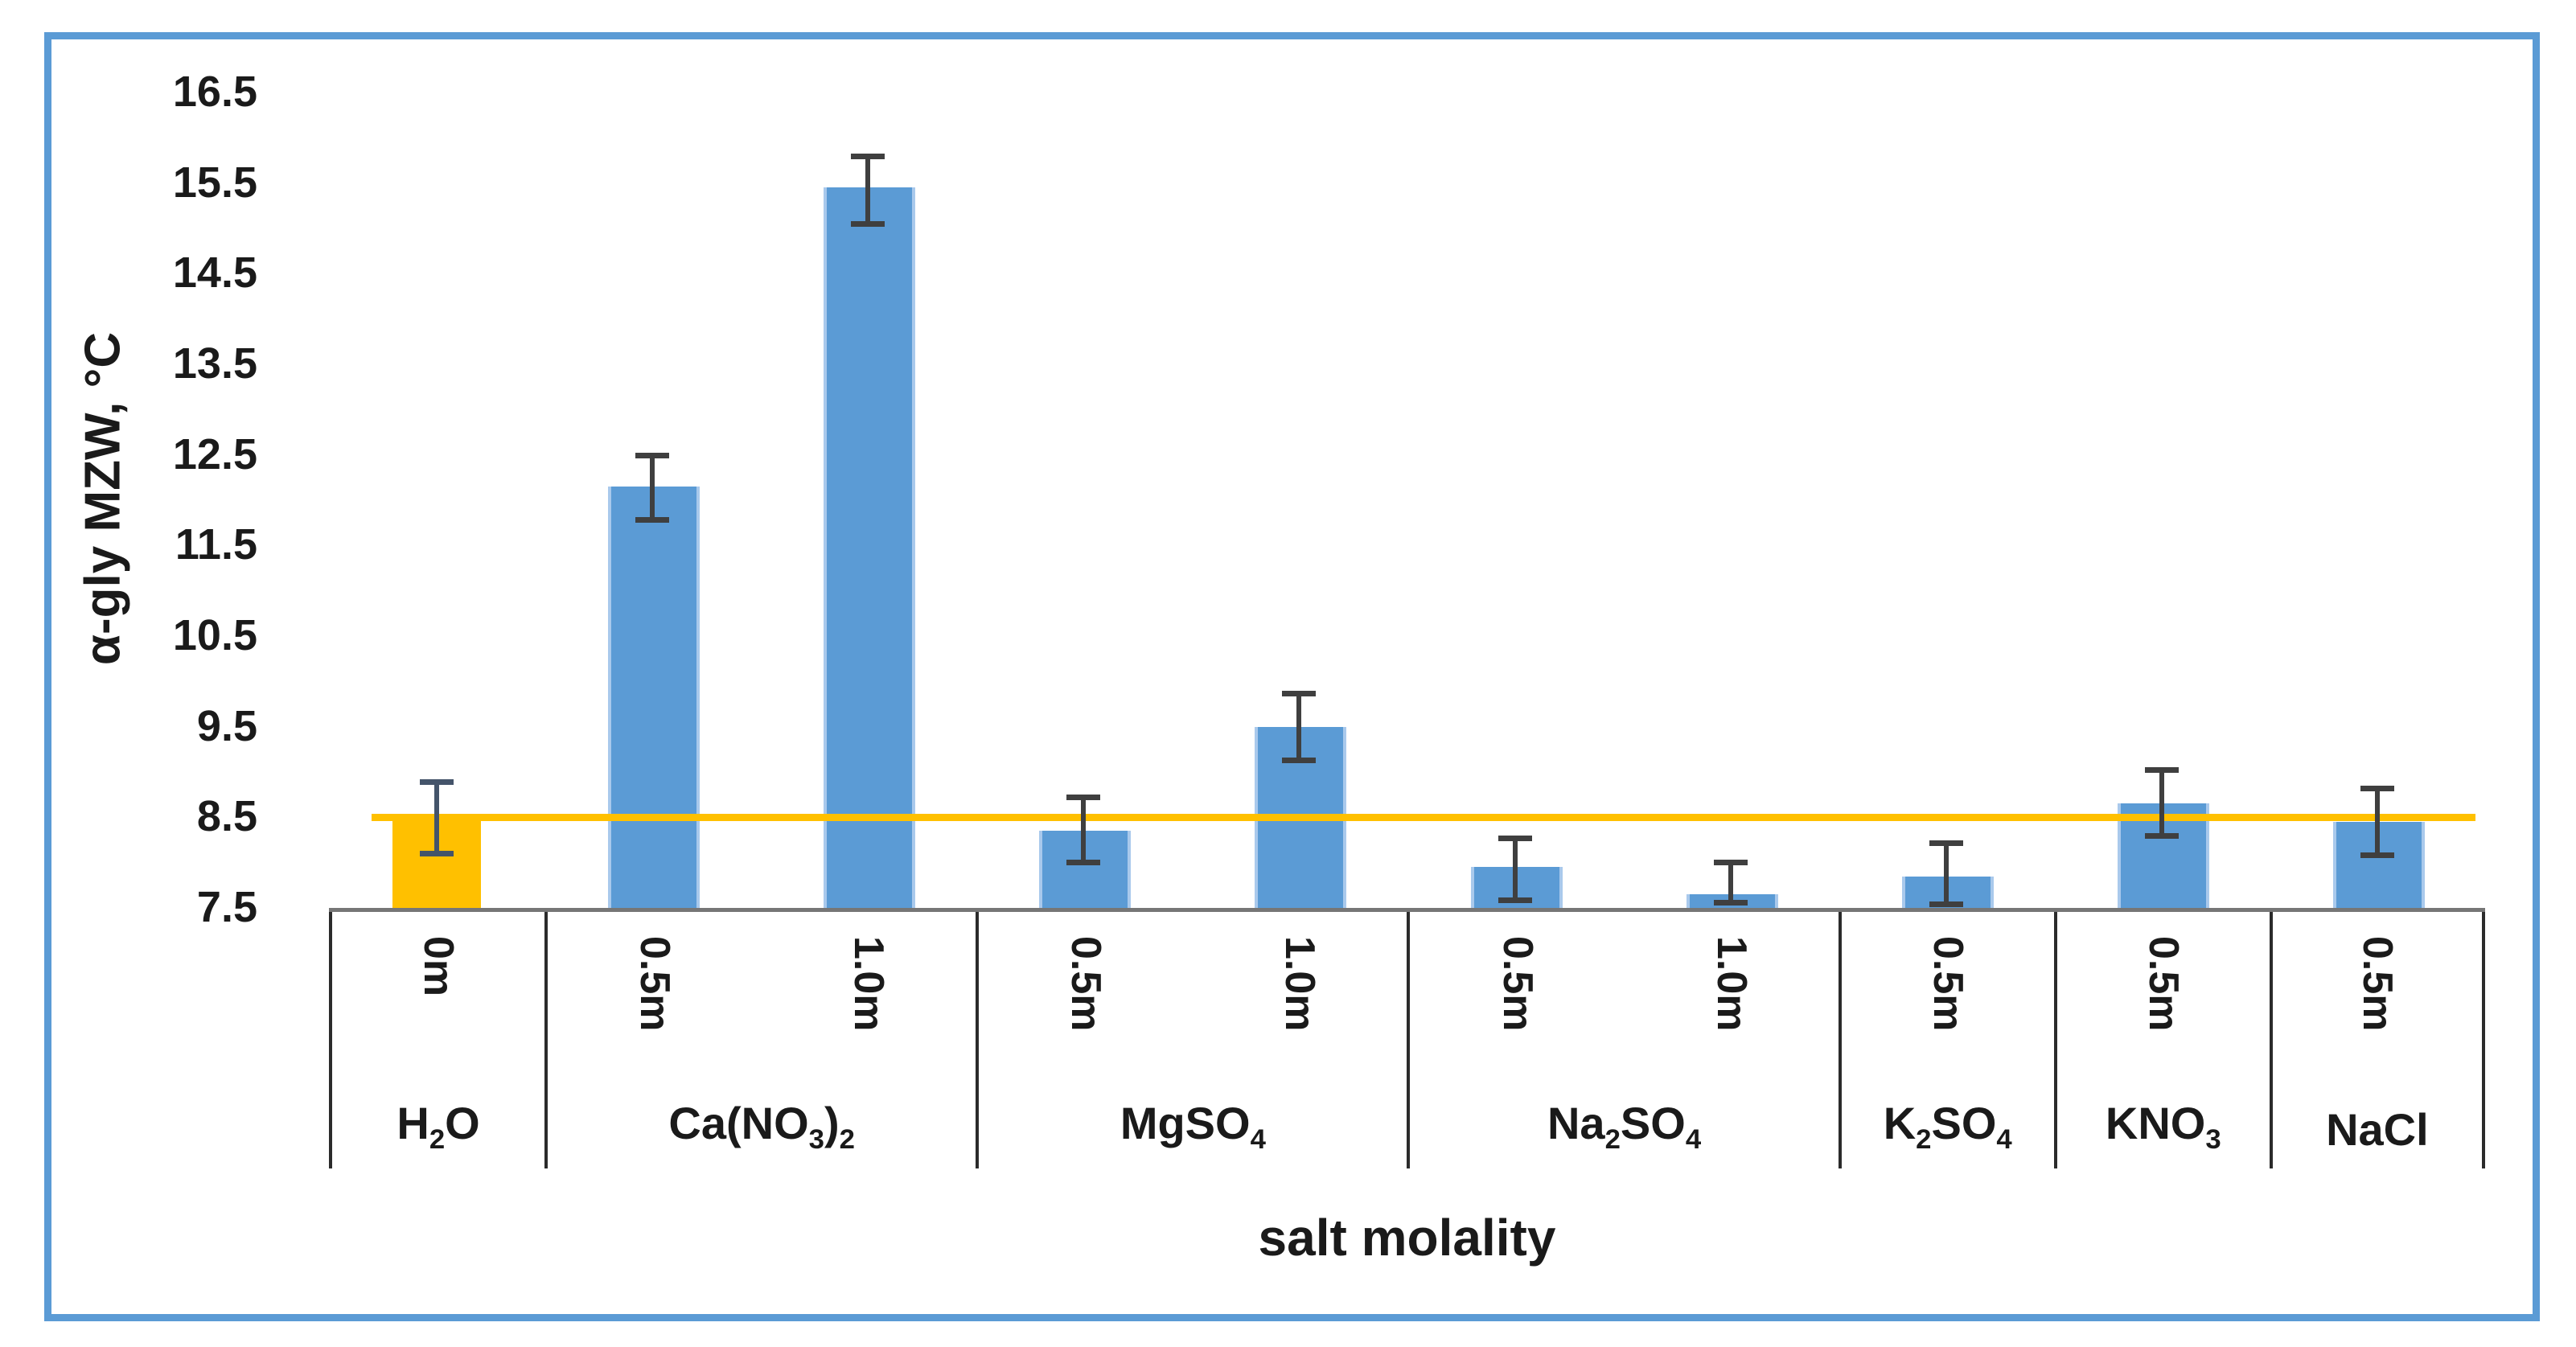 The image size is (2576, 1347). Describe the element at coordinates (214, 636) in the screenshot. I see `y-tick-label-10.5: 10.5` at that location.